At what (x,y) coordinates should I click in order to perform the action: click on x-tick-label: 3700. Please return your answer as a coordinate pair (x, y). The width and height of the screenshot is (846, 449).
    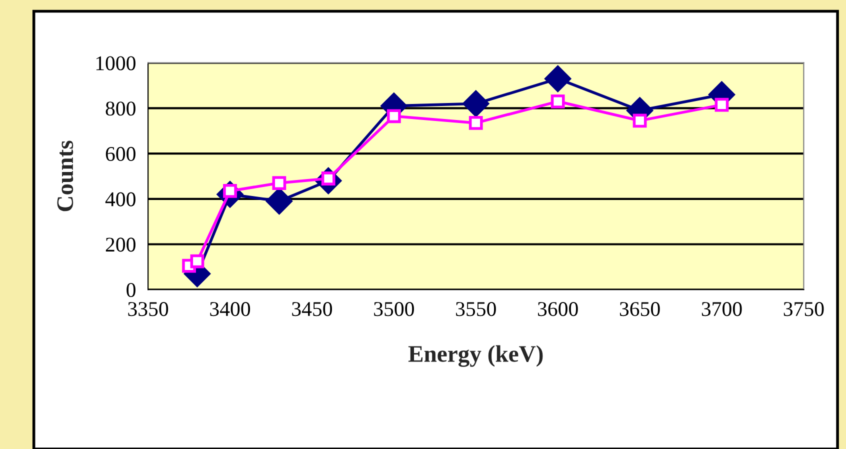
    Looking at the image, I should click on (722, 309).